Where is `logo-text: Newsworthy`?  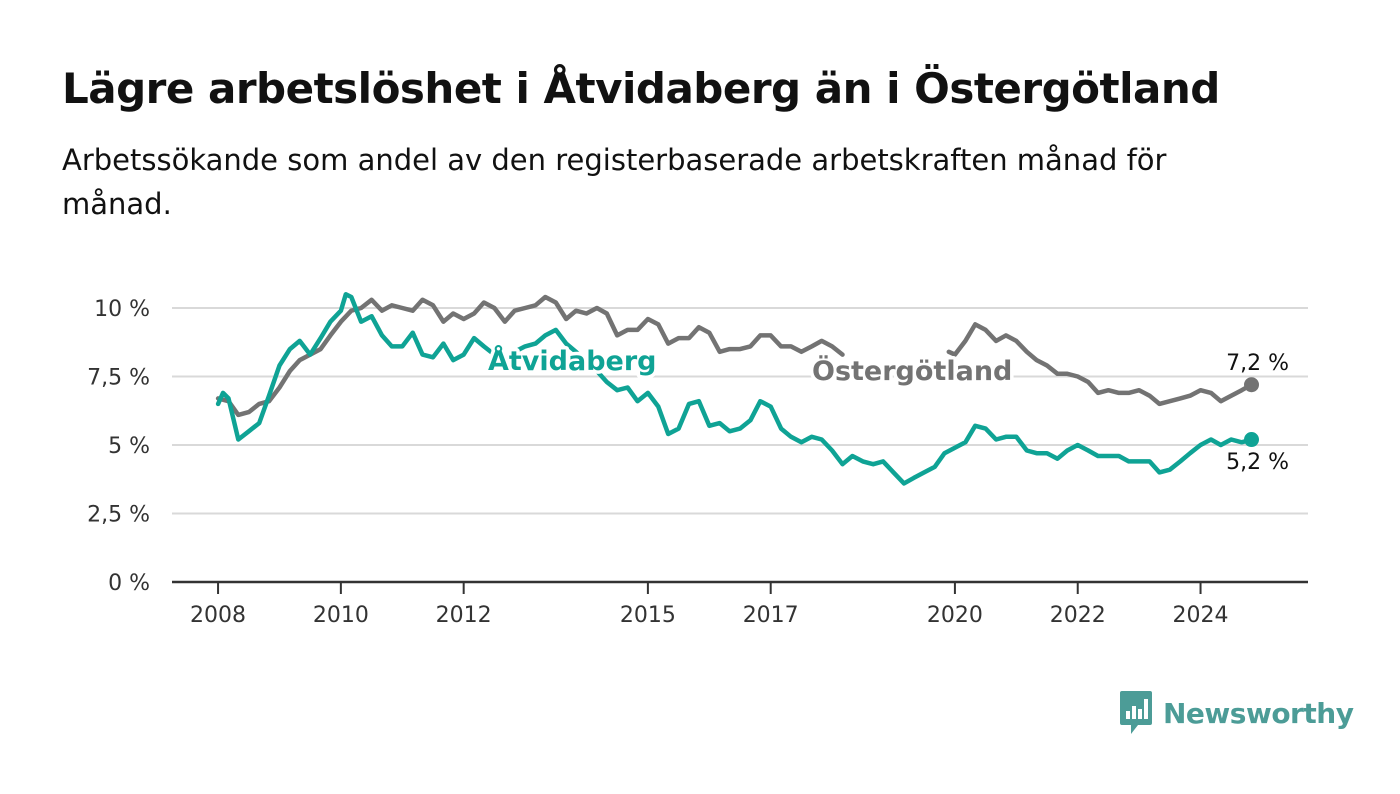 logo-text: Newsworthy is located at coordinates (1258, 713).